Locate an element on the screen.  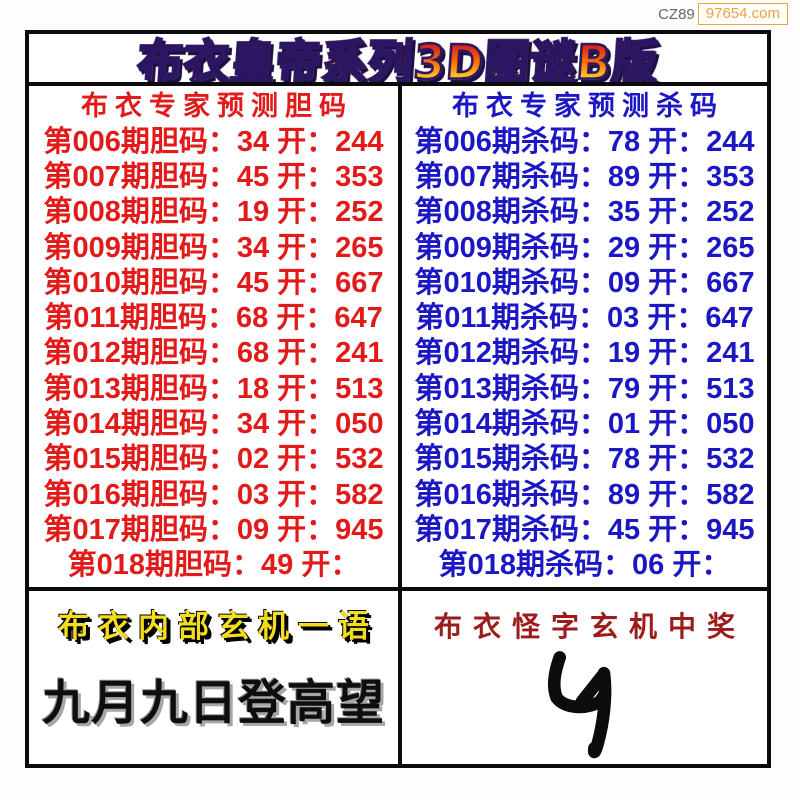
table-row: 第008期杀码：35 开：252 is located at coordinates (584, 212).